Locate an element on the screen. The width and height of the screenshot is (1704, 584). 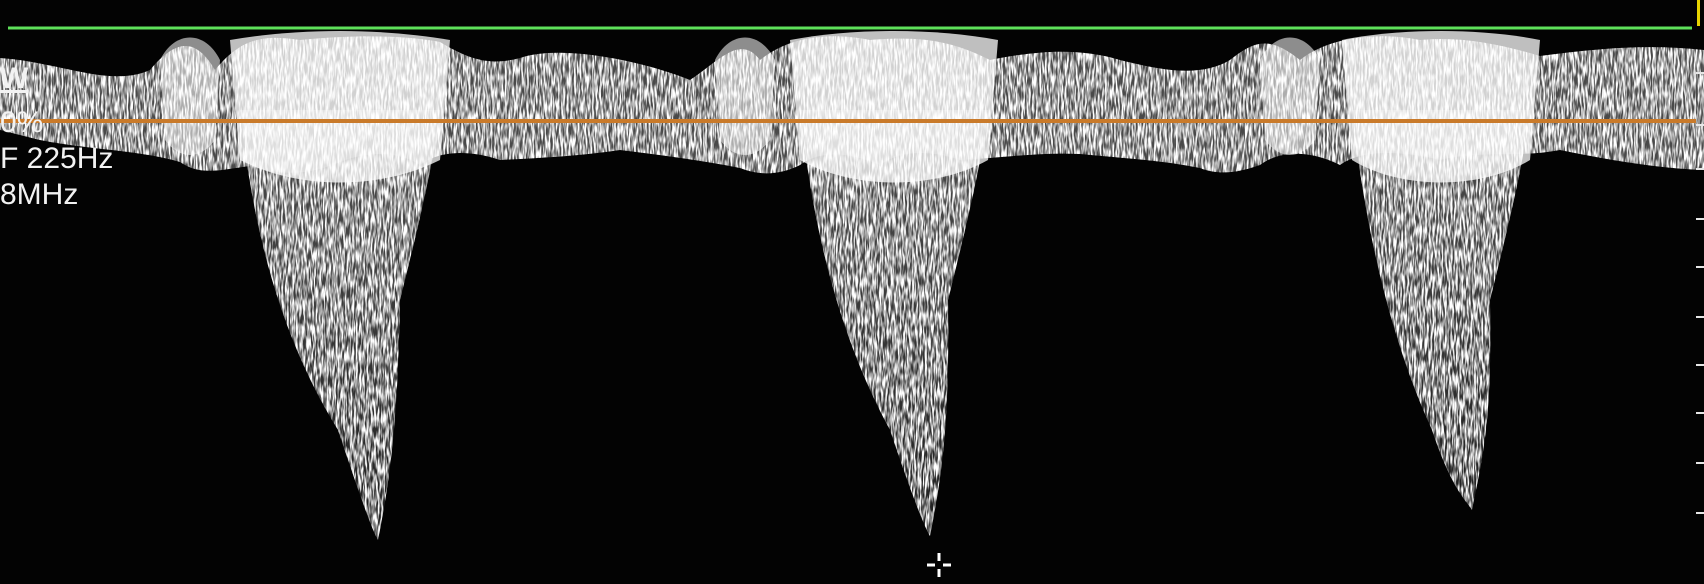
mode-label: W is located at coordinates (14, 78).